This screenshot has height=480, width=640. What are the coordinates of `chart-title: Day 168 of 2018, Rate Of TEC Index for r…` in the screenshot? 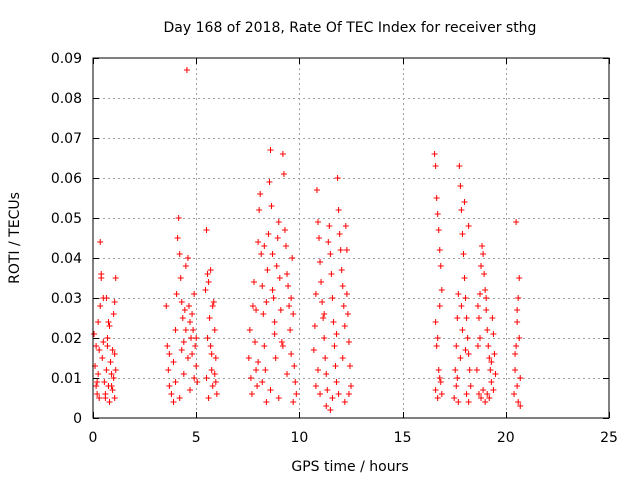 It's located at (350, 28).